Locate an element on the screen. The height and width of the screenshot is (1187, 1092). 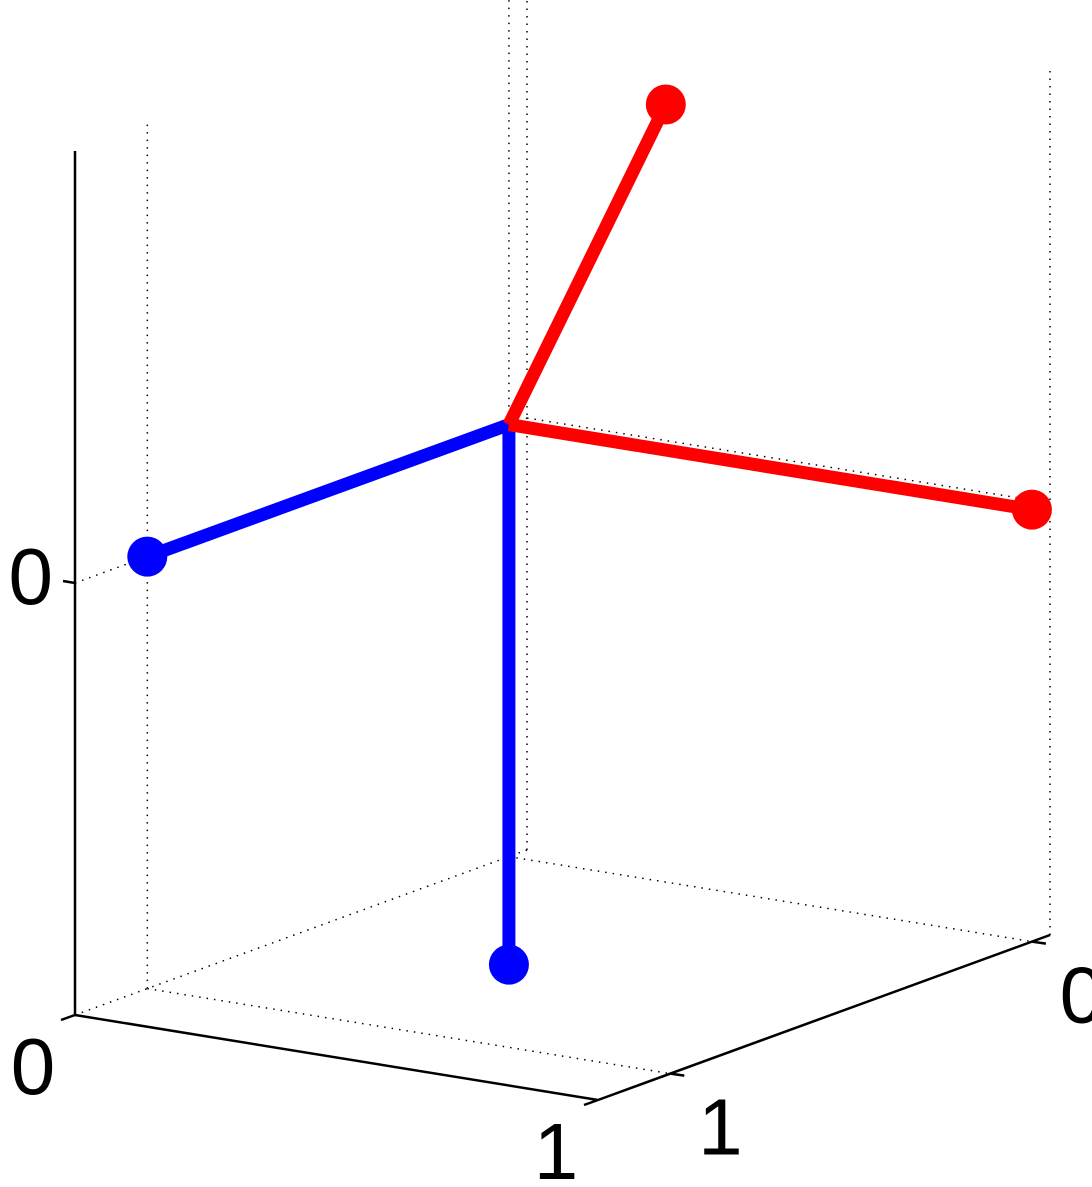
y-axis is located at coordinates (824, 1017).